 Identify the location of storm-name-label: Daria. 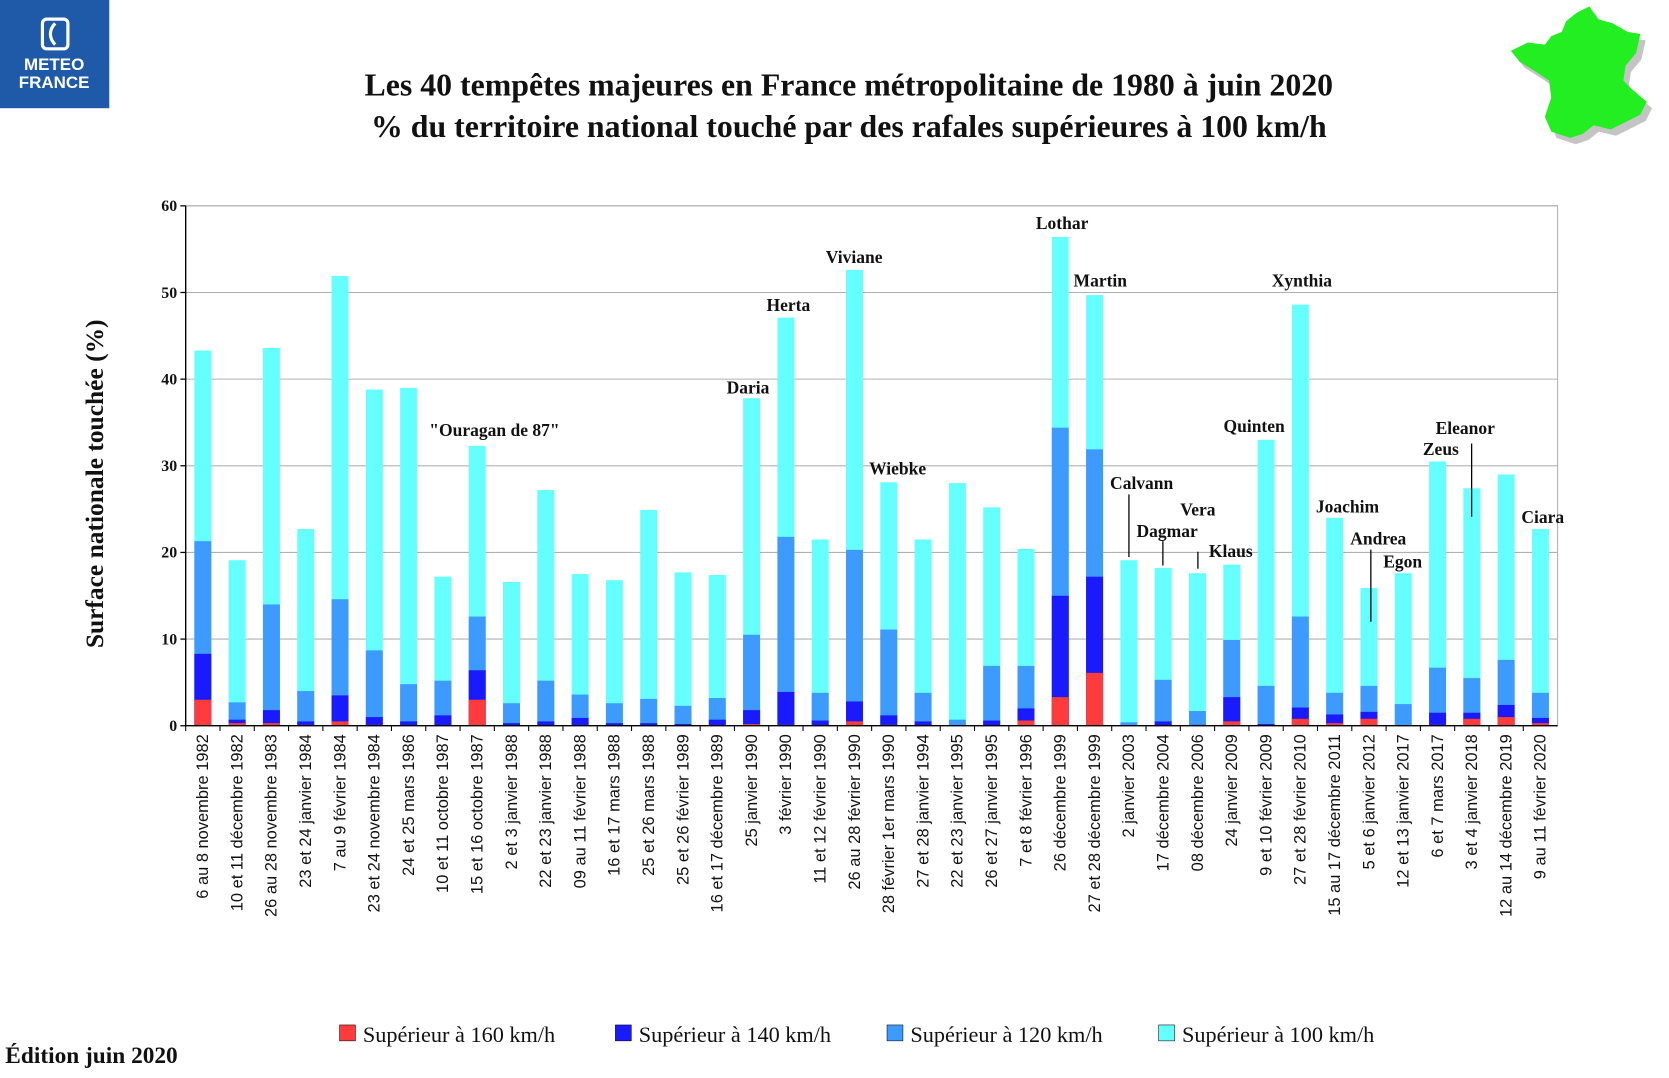
(748, 388).